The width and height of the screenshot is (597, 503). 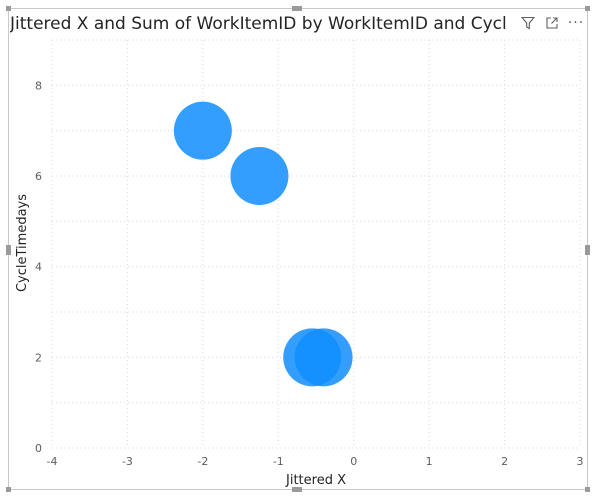 I want to click on resize-handle-bottom-right, so click(x=587, y=489).